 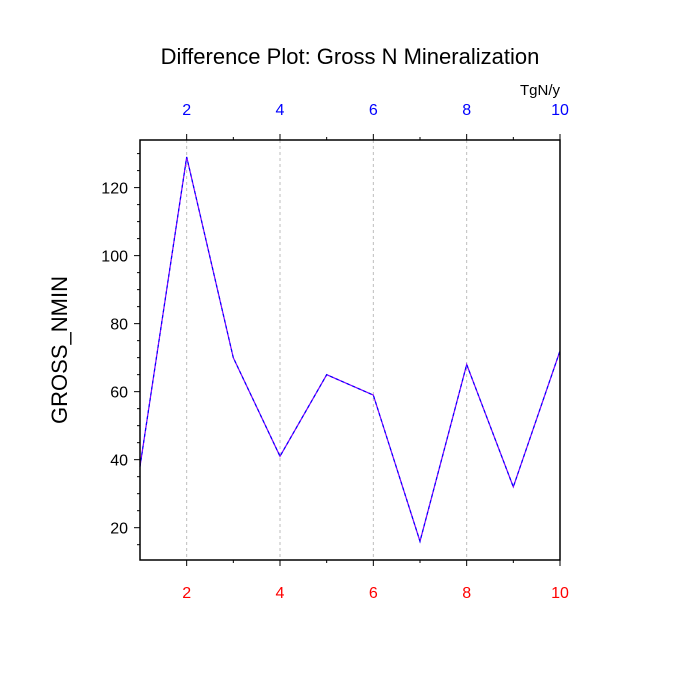 What do you see at coordinates (186, 110) in the screenshot?
I see `x-tick-label-top-2: 2` at bounding box center [186, 110].